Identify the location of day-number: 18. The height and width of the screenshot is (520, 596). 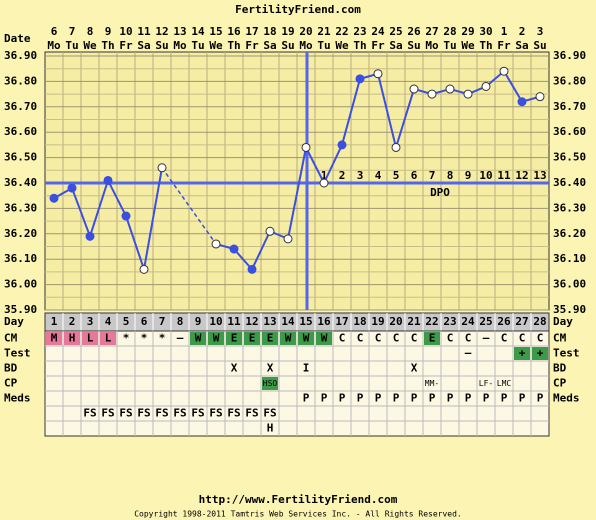
(359, 321).